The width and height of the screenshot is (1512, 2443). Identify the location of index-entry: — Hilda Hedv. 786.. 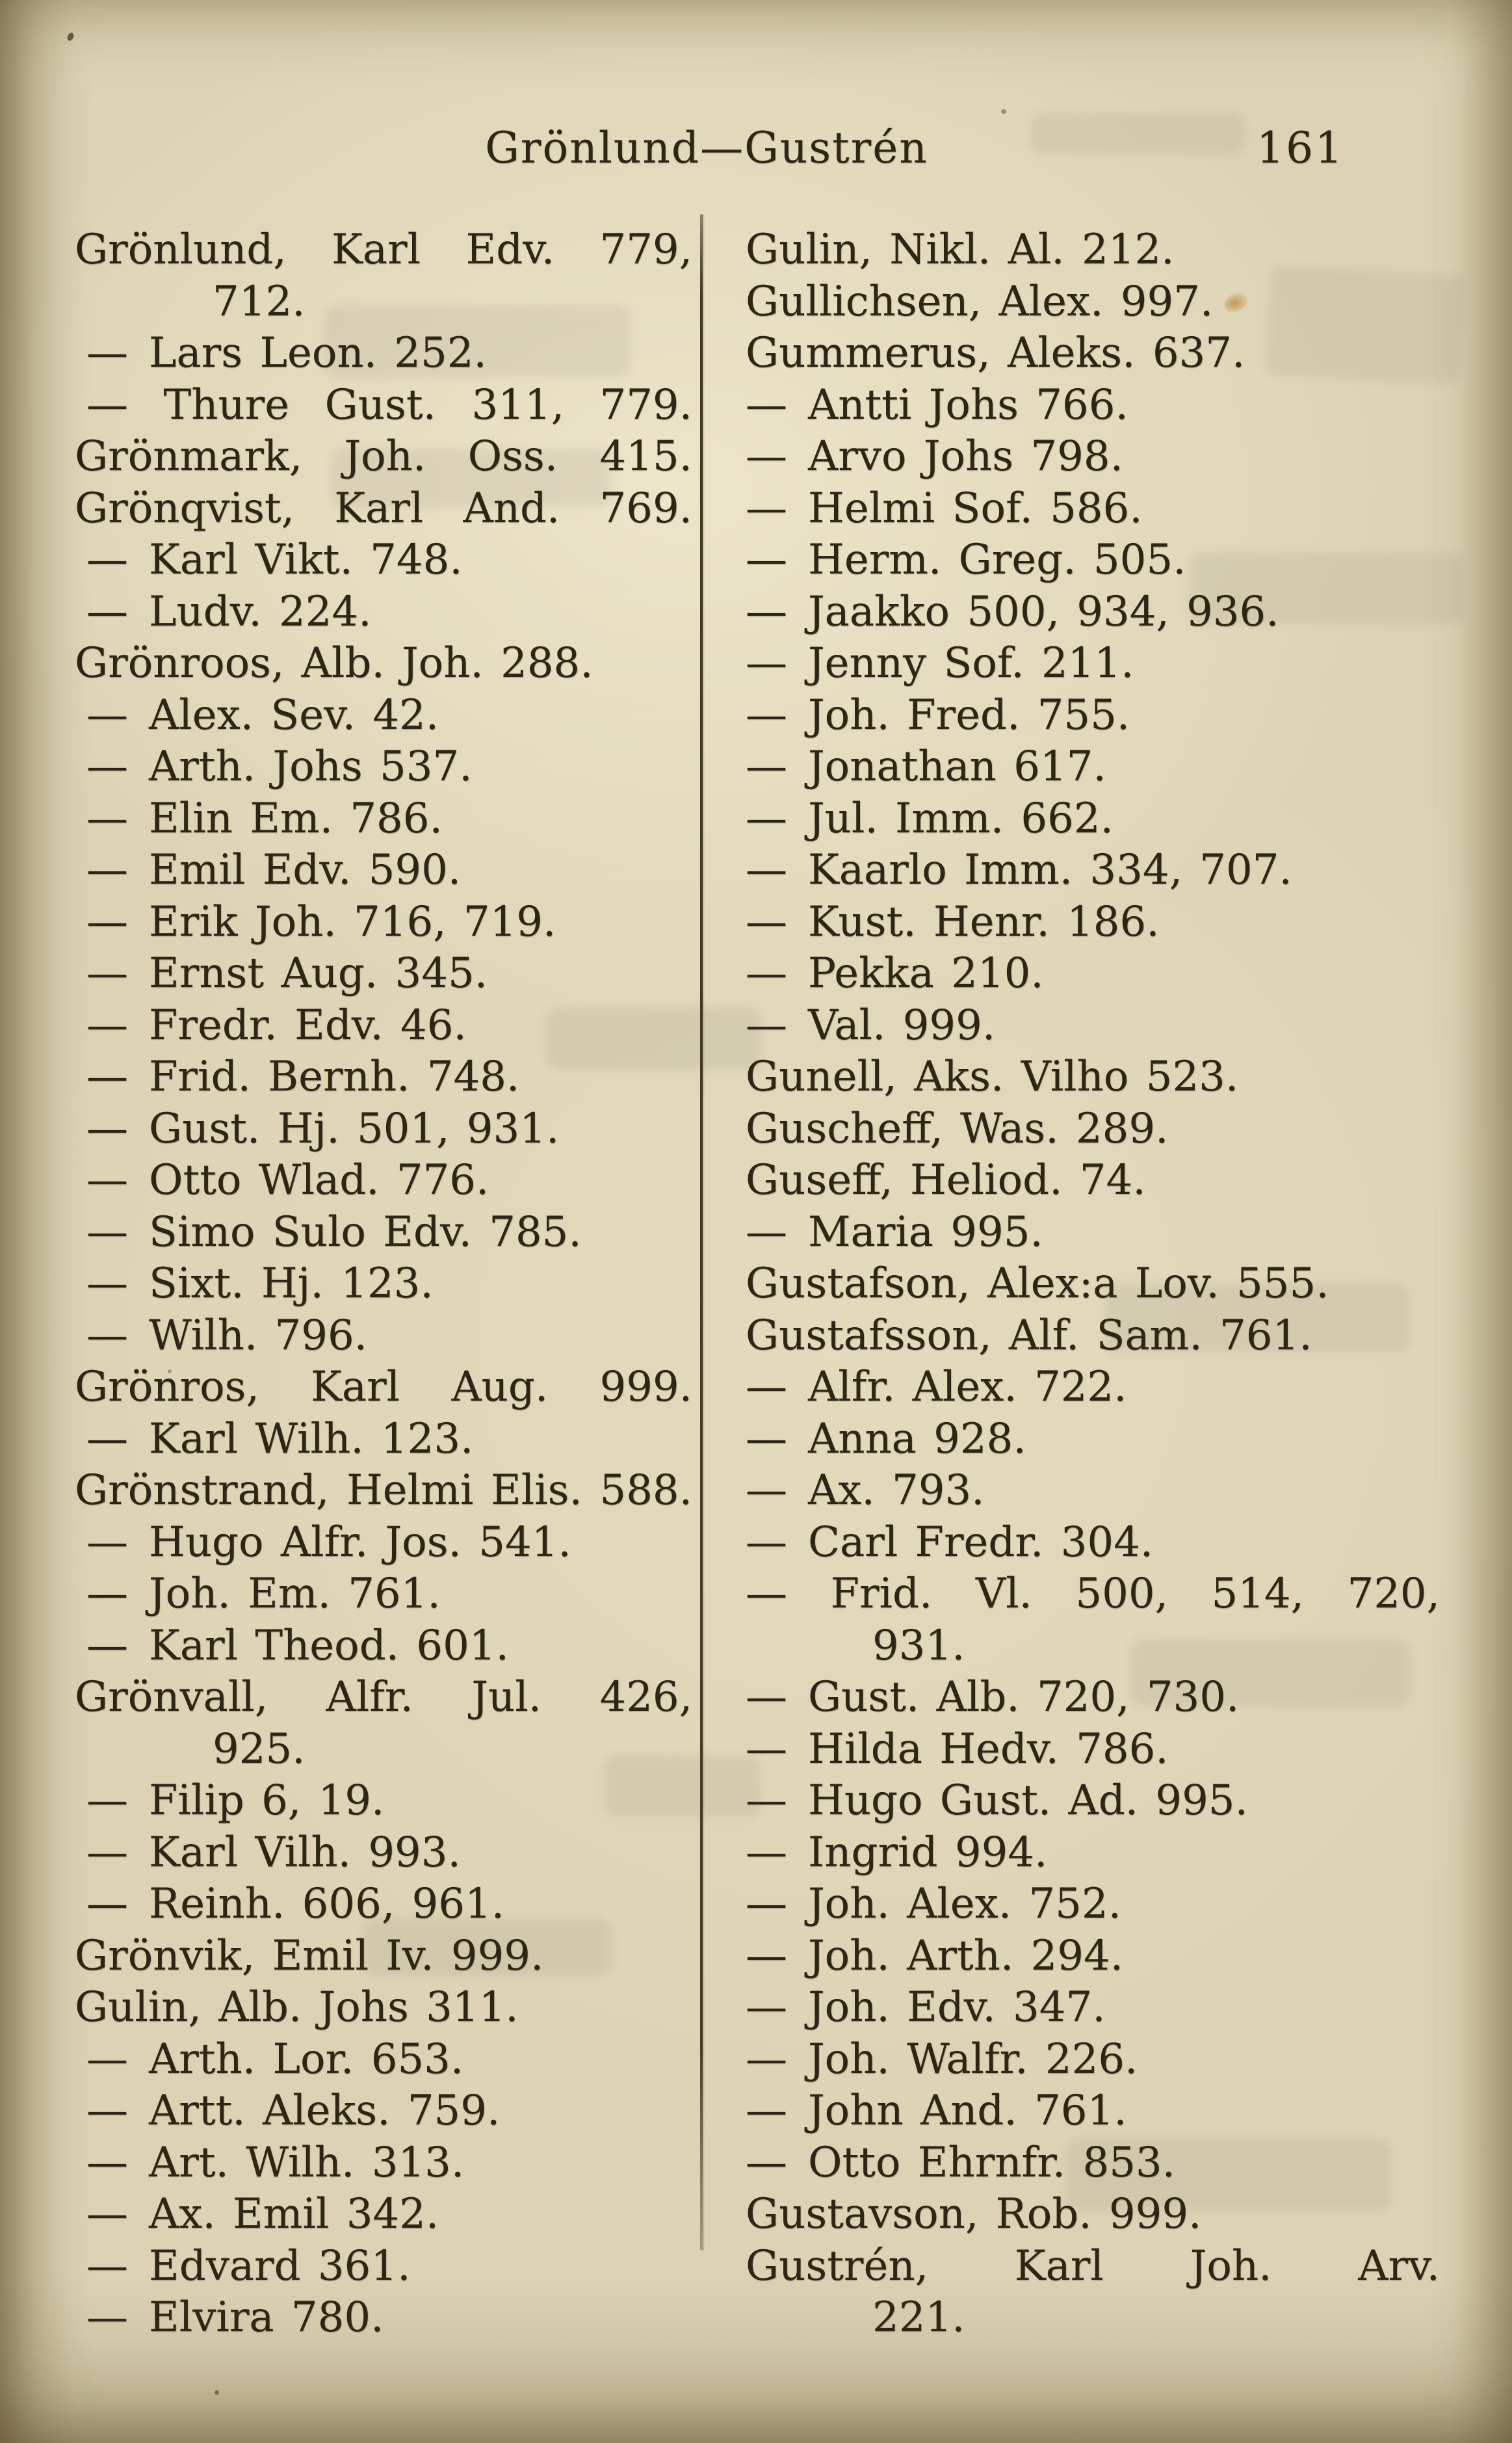
(1093, 1750).